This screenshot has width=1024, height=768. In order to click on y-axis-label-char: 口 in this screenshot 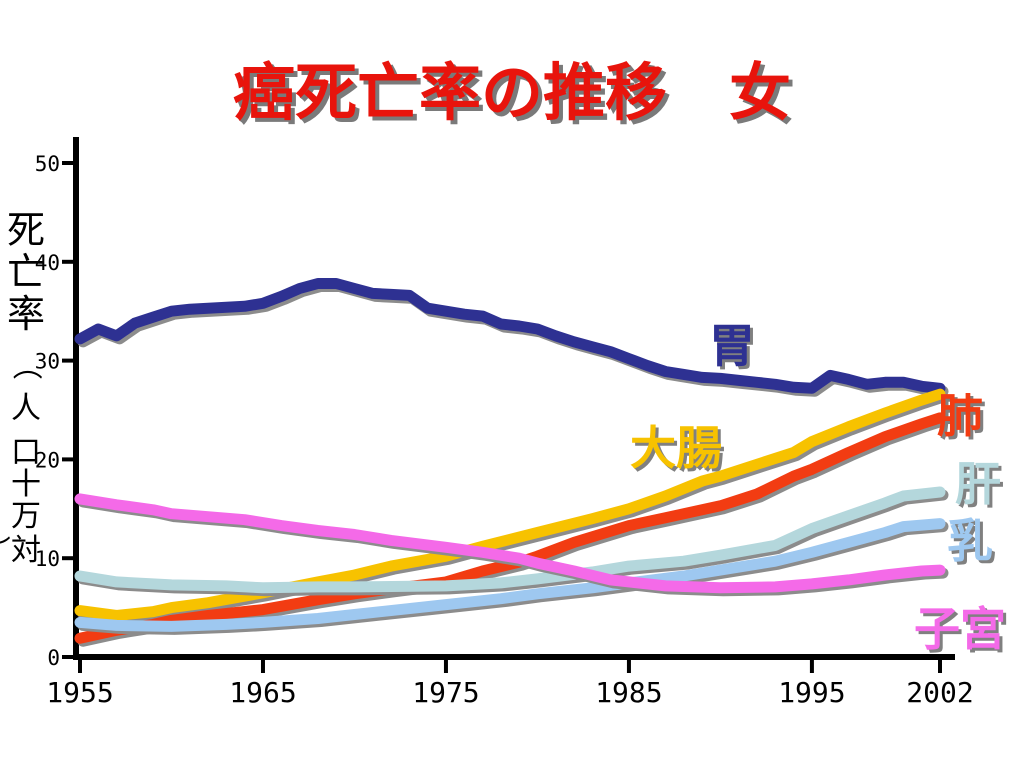, I will do `click(26, 452)`.